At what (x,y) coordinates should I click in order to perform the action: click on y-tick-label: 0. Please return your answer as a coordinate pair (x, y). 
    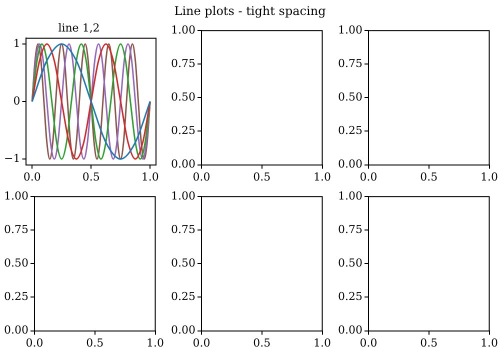
    Looking at the image, I should click on (16, 101).